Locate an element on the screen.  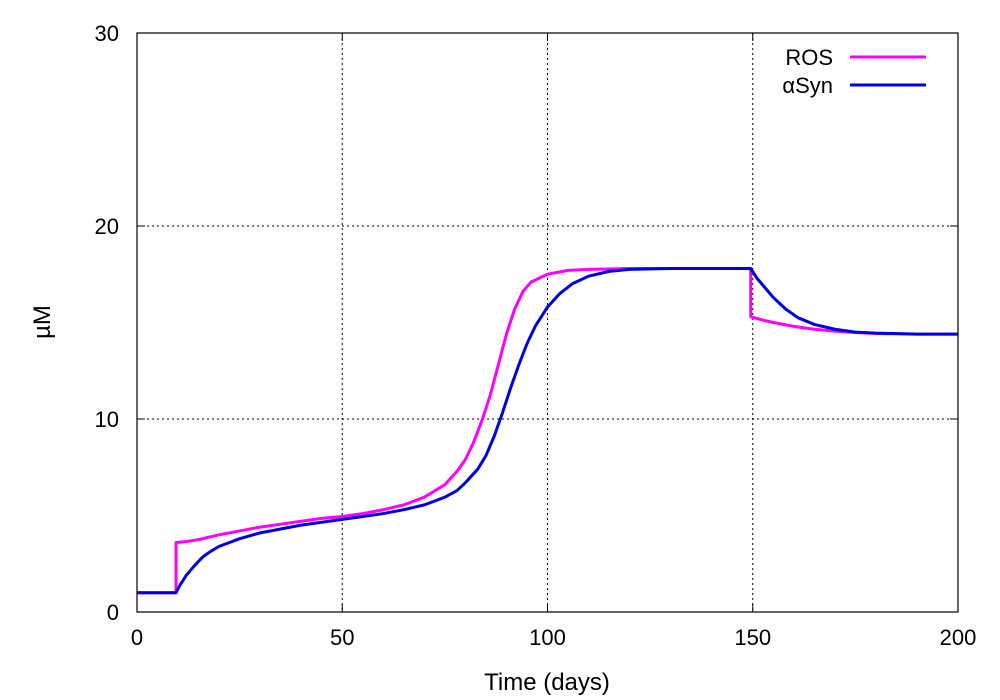
x-tick-label: 50 is located at coordinates (342, 637).